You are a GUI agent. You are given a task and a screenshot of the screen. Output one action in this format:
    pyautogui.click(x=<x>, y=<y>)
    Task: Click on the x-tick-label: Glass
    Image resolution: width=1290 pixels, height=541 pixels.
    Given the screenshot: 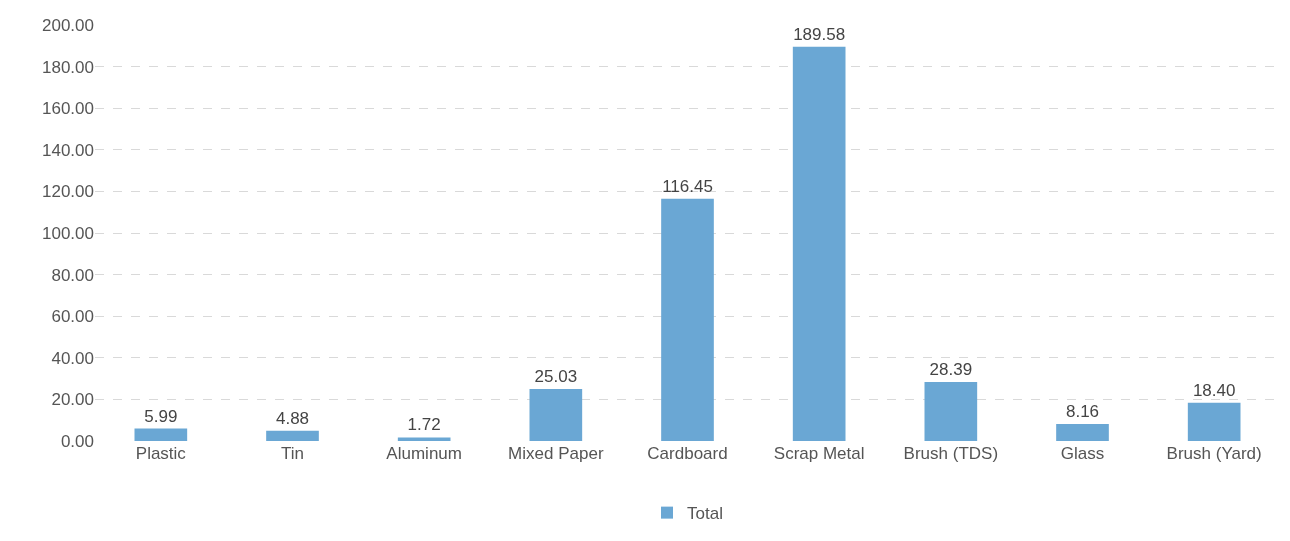 What is the action you would take?
    pyautogui.click(x=1082, y=453)
    